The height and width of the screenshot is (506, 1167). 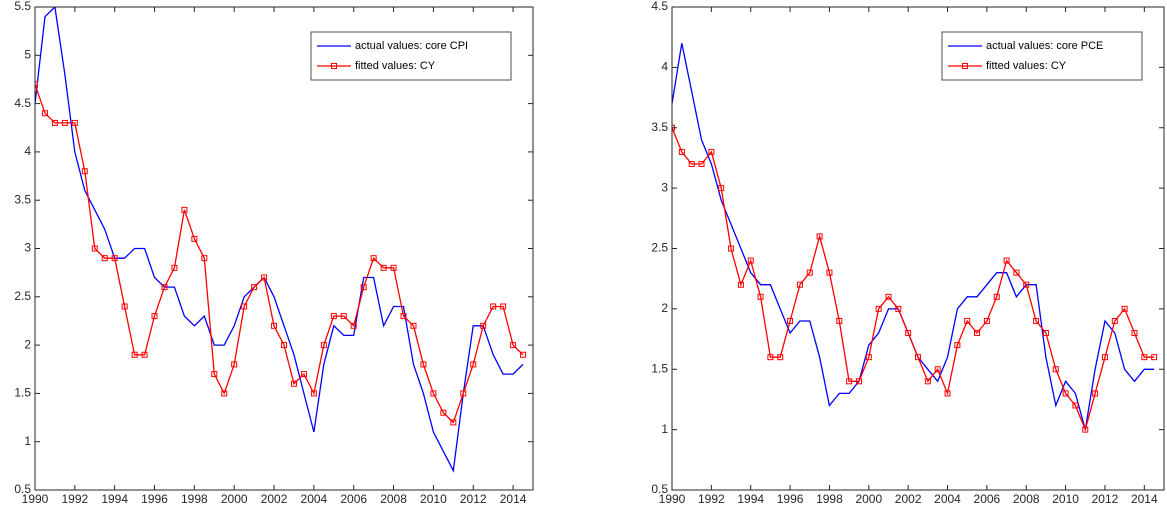 I want to click on legend-label: fitted values: CY, so click(x=395, y=66).